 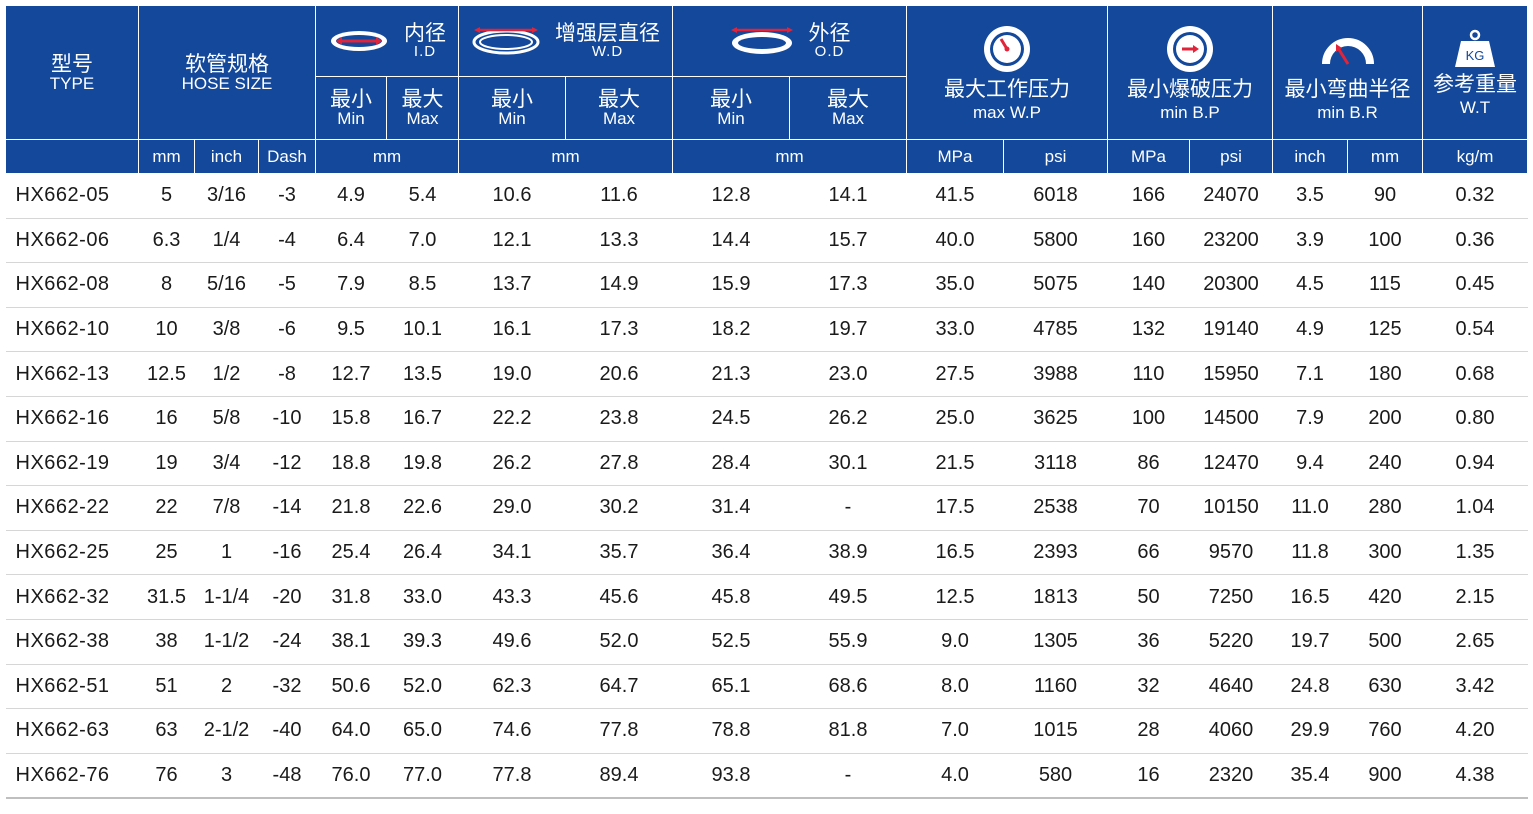 What do you see at coordinates (422, 731) in the screenshot?
I see `value-cell: 65.0` at bounding box center [422, 731].